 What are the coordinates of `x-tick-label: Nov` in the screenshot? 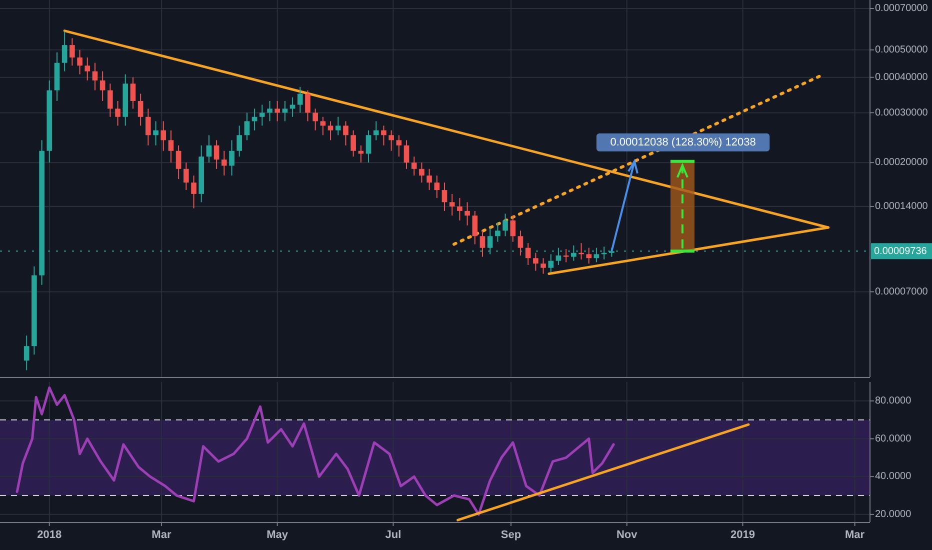 It's located at (627, 535).